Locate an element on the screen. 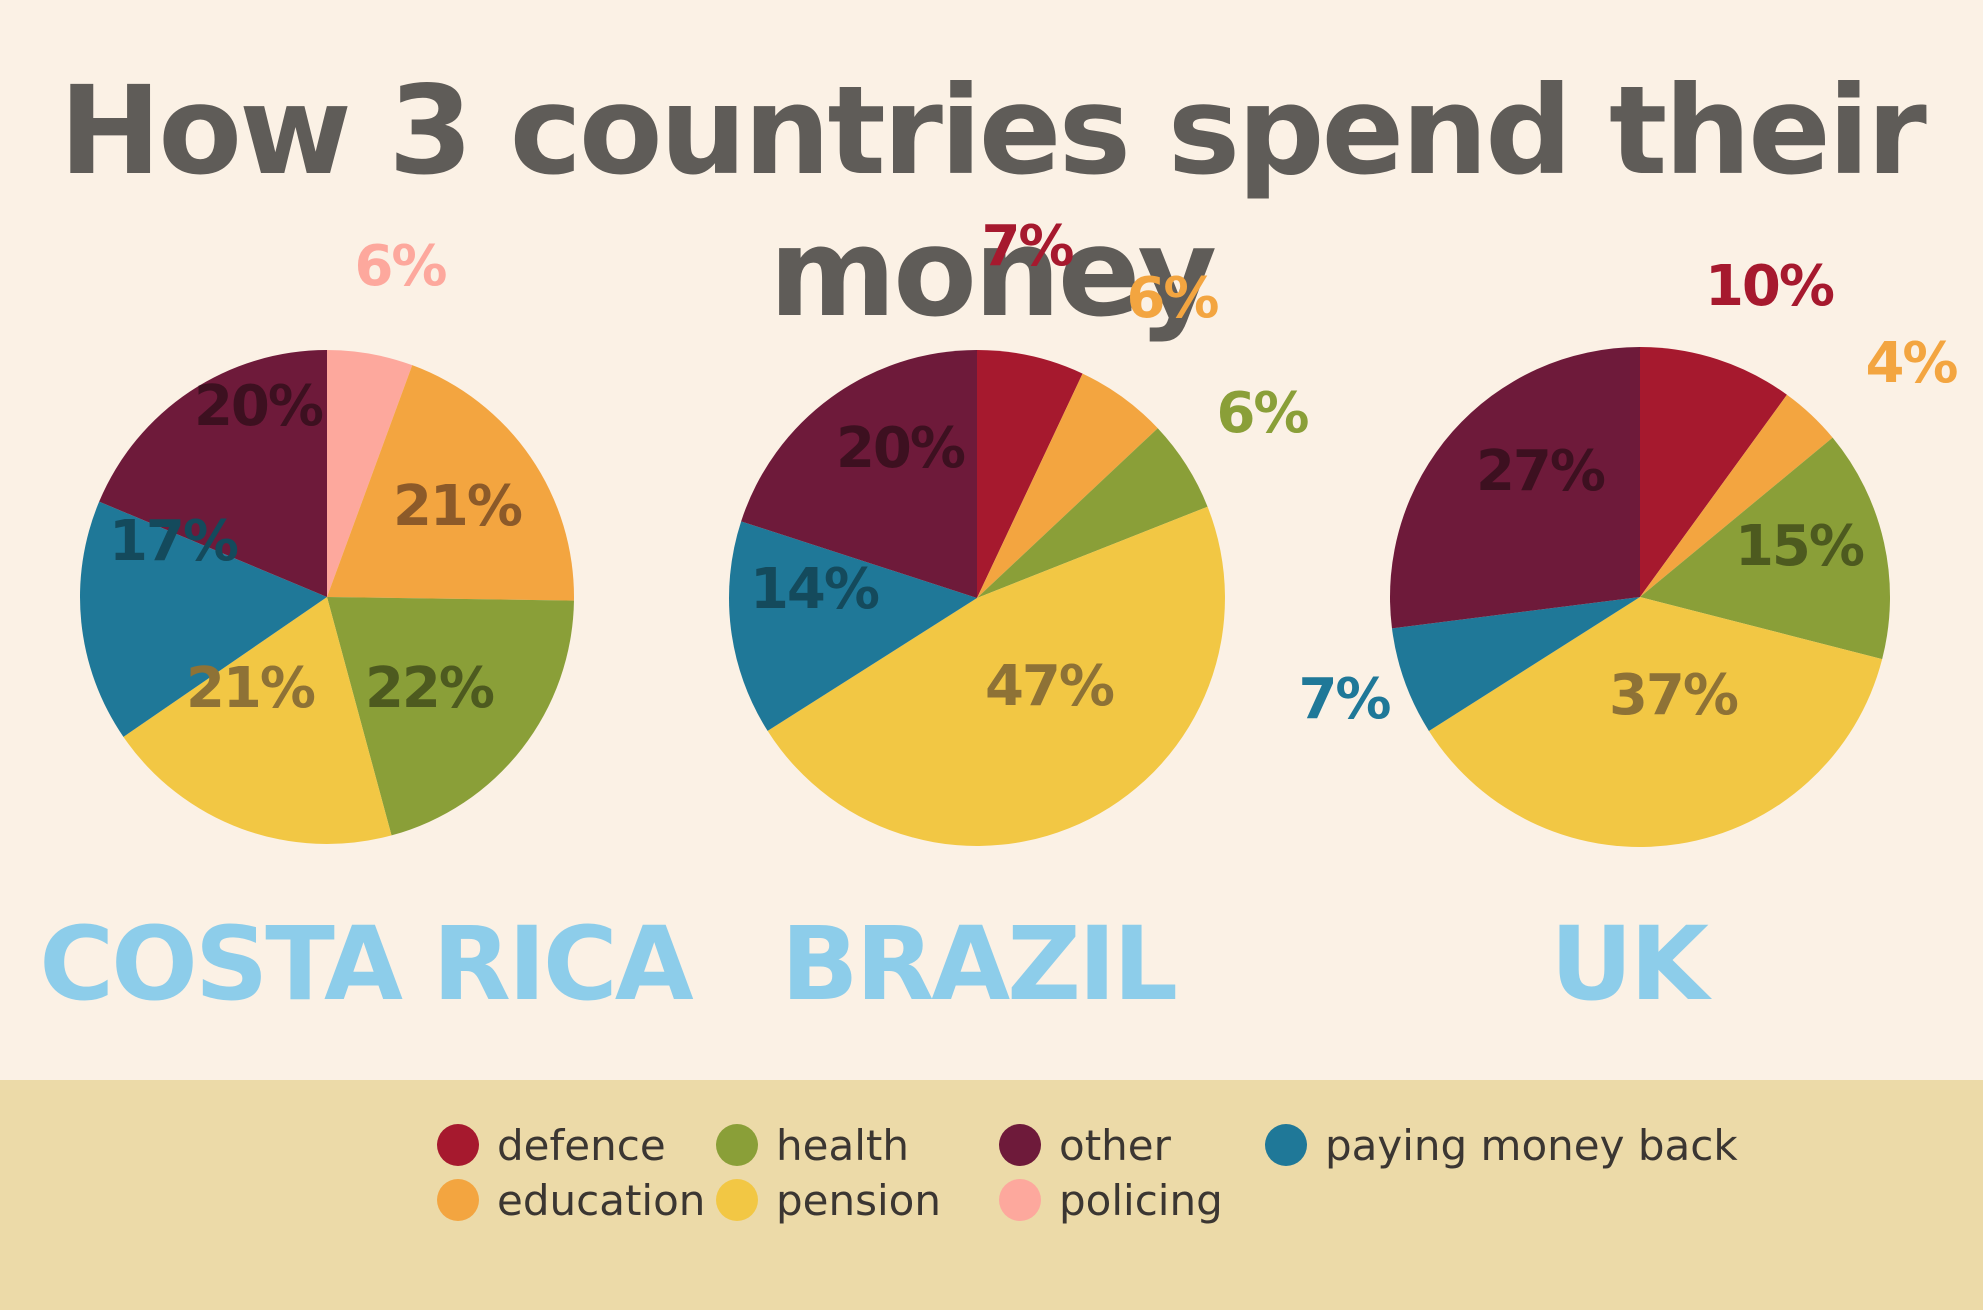 The width and height of the screenshot is (1983, 1310). data-label-brazil-education: 6% is located at coordinates (1172, 298).